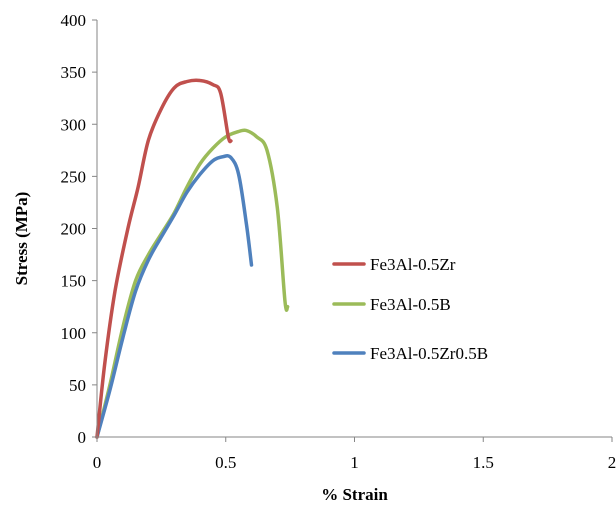  I want to click on legend: Fe3Al-0.5Zr Fe3Al-0.5B Fe3Al-0.5Zr0.5B, so click(410, 309).